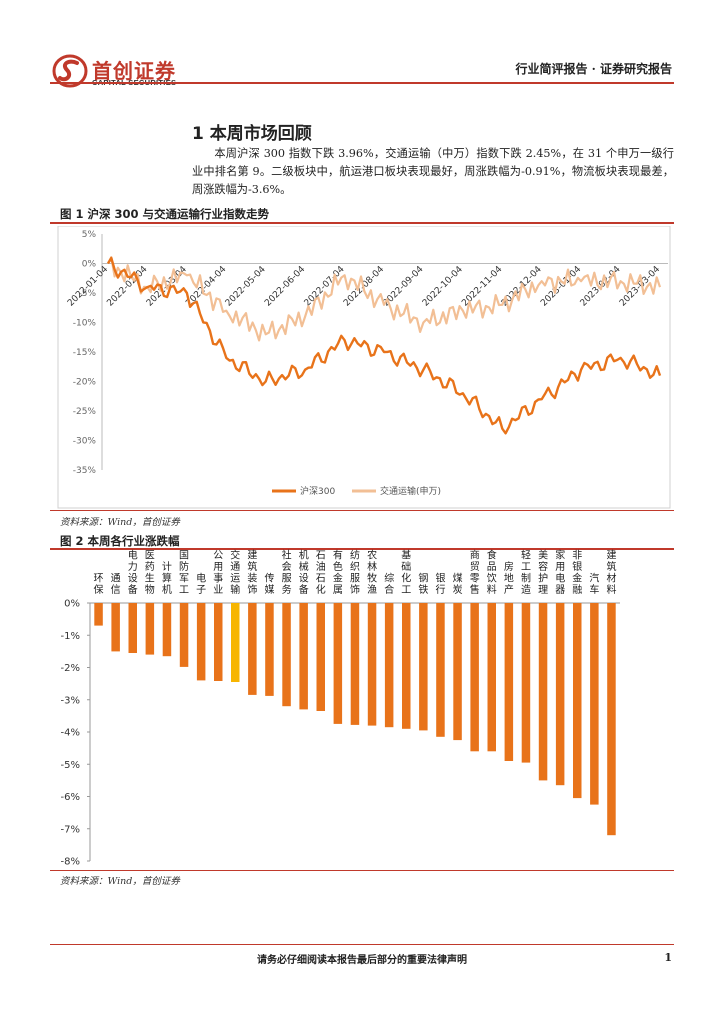  I want to click on category-label: 汽车, so click(594, 584).